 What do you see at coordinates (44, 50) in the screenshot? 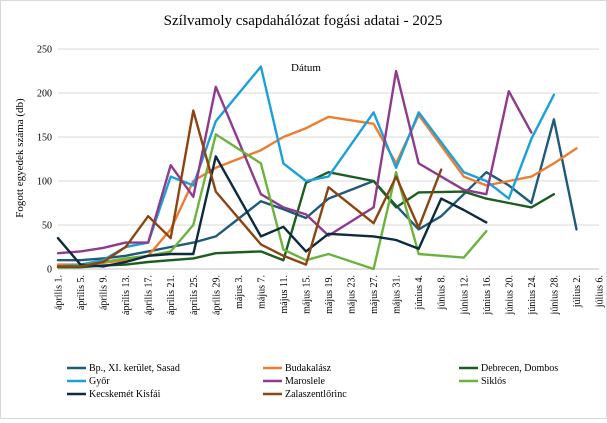
I see `y-tick-label: 250` at bounding box center [44, 50].